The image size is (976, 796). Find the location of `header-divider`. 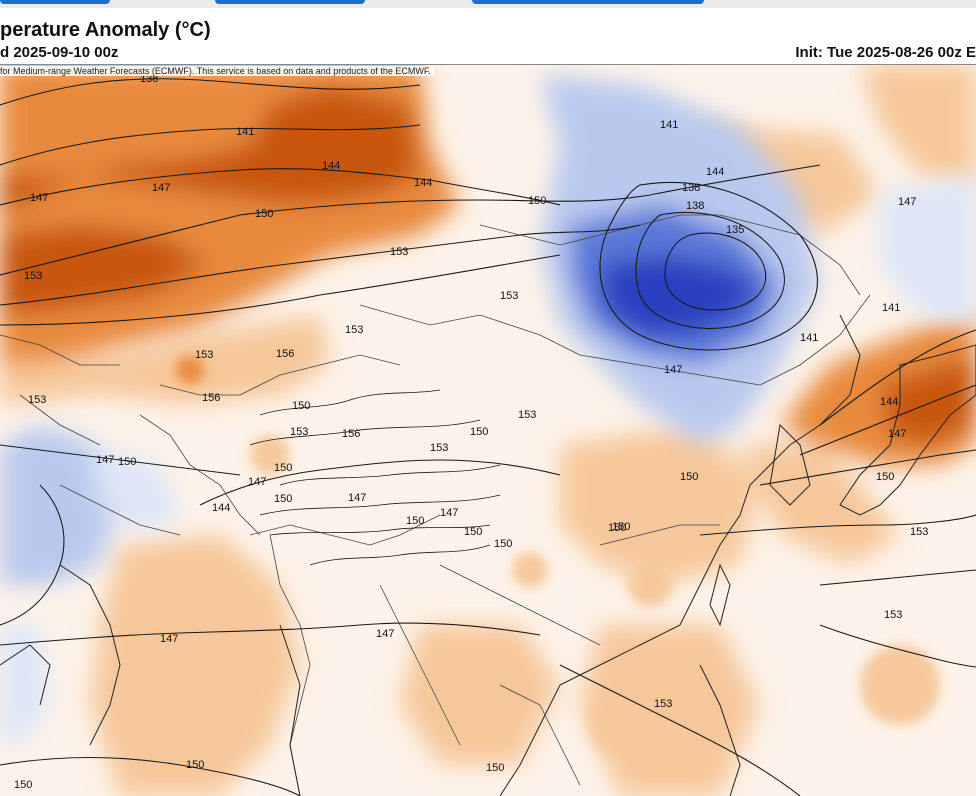

header-divider is located at coordinates (488, 64).